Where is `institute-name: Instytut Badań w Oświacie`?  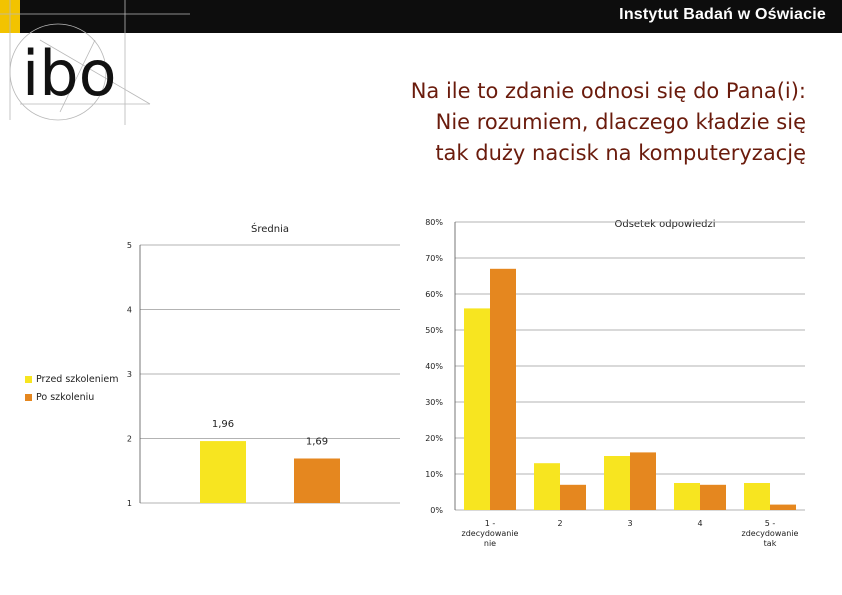
institute-name: Instytut Badań w Oświacie is located at coordinates (722, 14).